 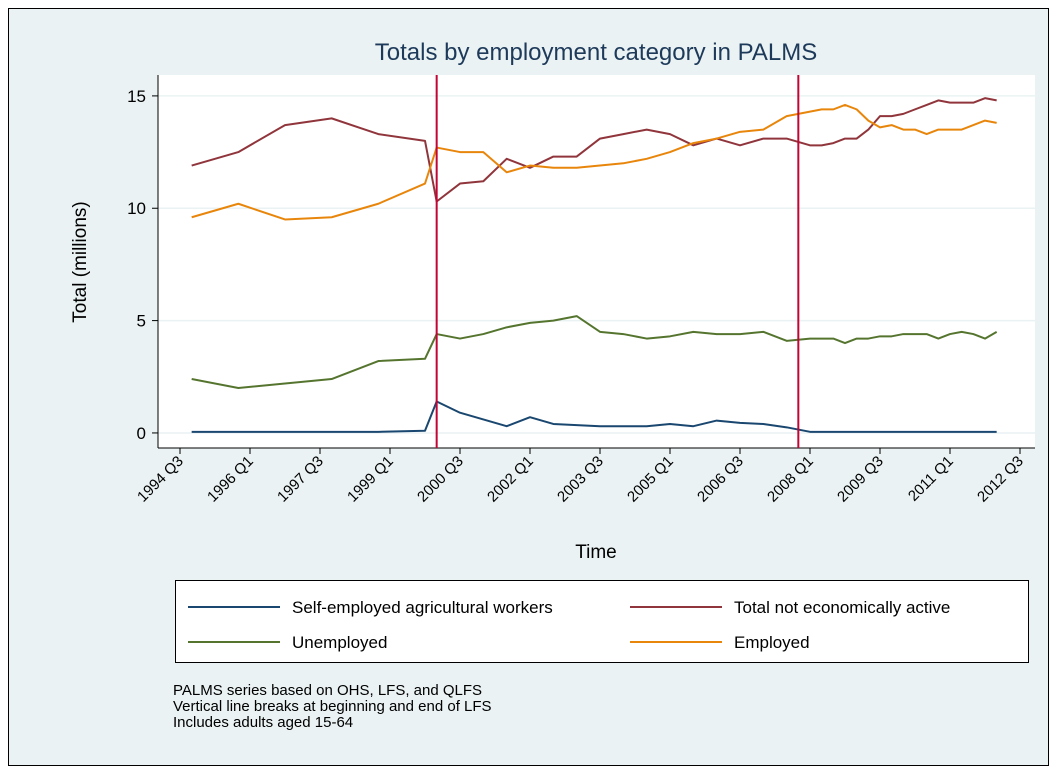 I want to click on y-axis-label: Total (millions), so click(x=80, y=261).